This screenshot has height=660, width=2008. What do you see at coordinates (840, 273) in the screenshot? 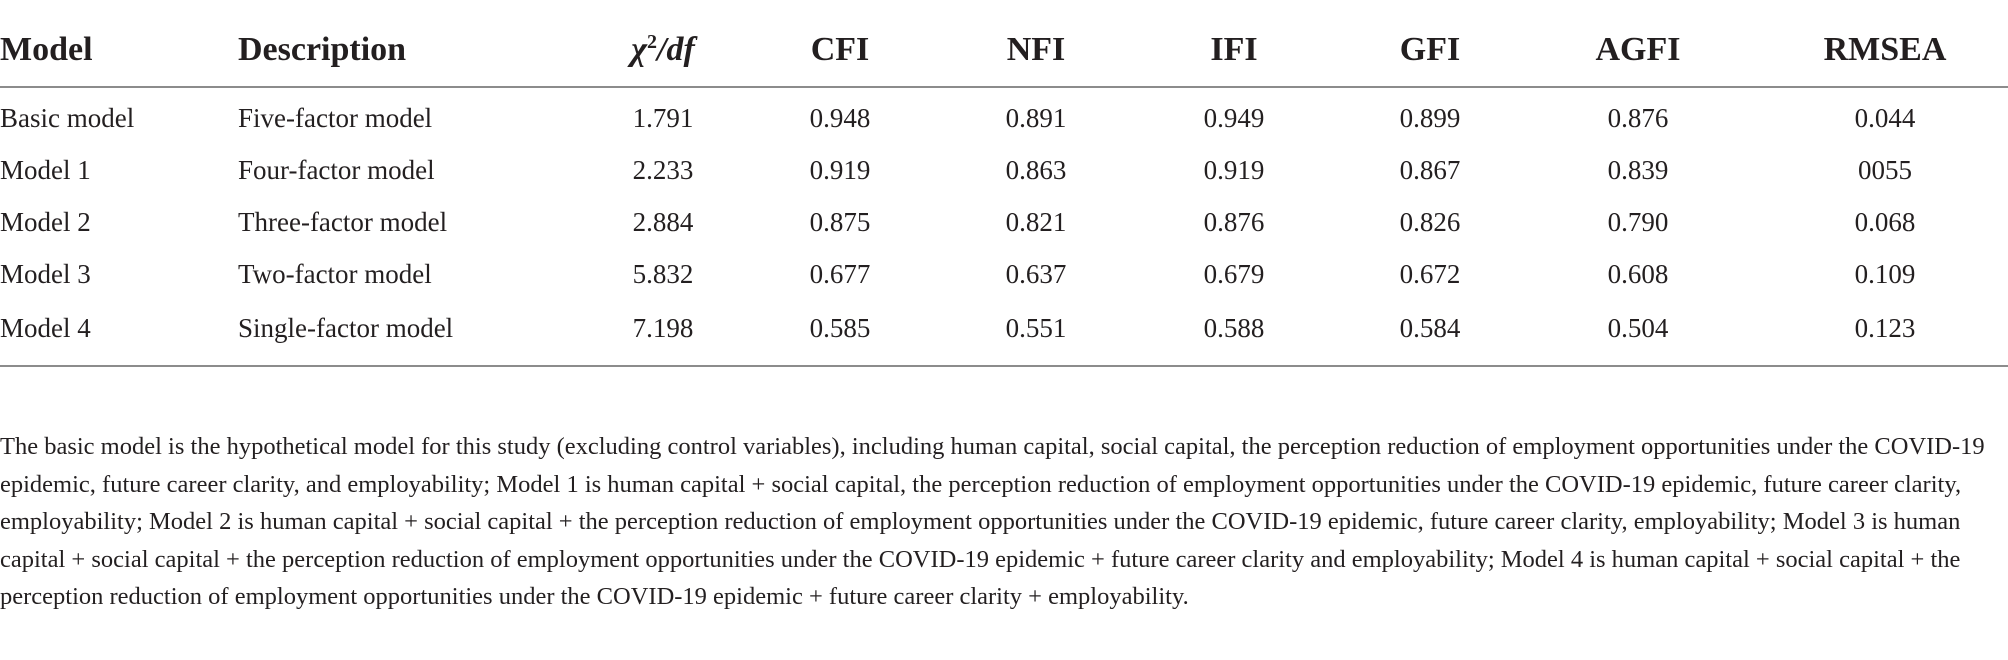
I see `cell-cfi: 0.677` at bounding box center [840, 273].